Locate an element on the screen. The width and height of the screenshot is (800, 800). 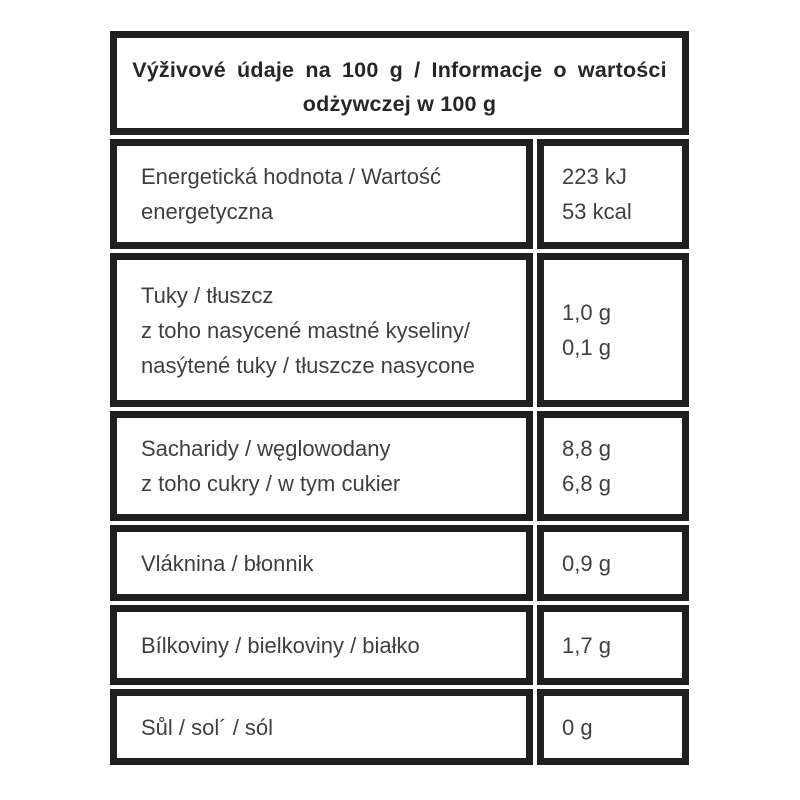
nutrient-value-line: 1,0 g is located at coordinates (586, 312).